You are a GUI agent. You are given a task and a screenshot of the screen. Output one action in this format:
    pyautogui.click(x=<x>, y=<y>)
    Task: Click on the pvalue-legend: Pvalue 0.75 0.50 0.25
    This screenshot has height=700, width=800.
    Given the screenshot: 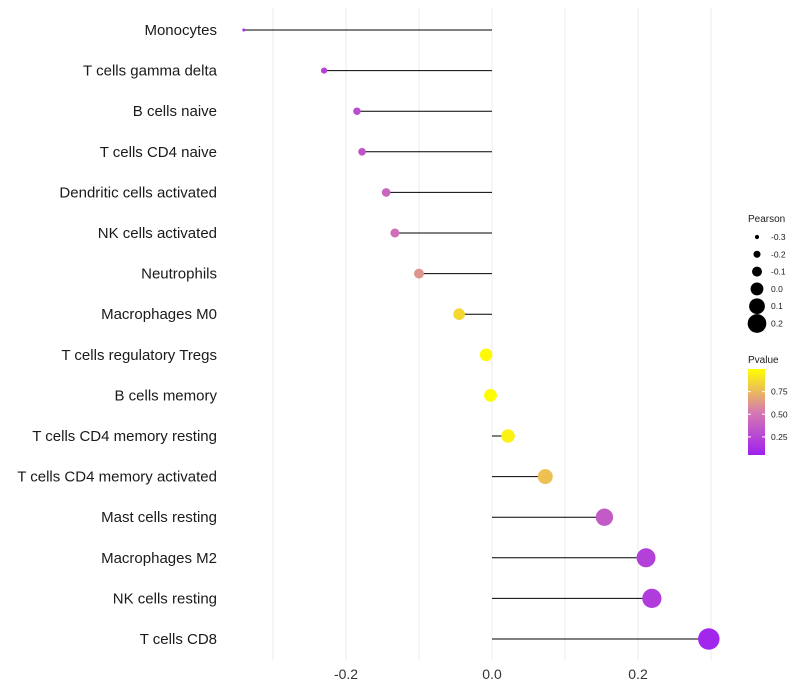 What is the action you would take?
    pyautogui.click(x=768, y=405)
    